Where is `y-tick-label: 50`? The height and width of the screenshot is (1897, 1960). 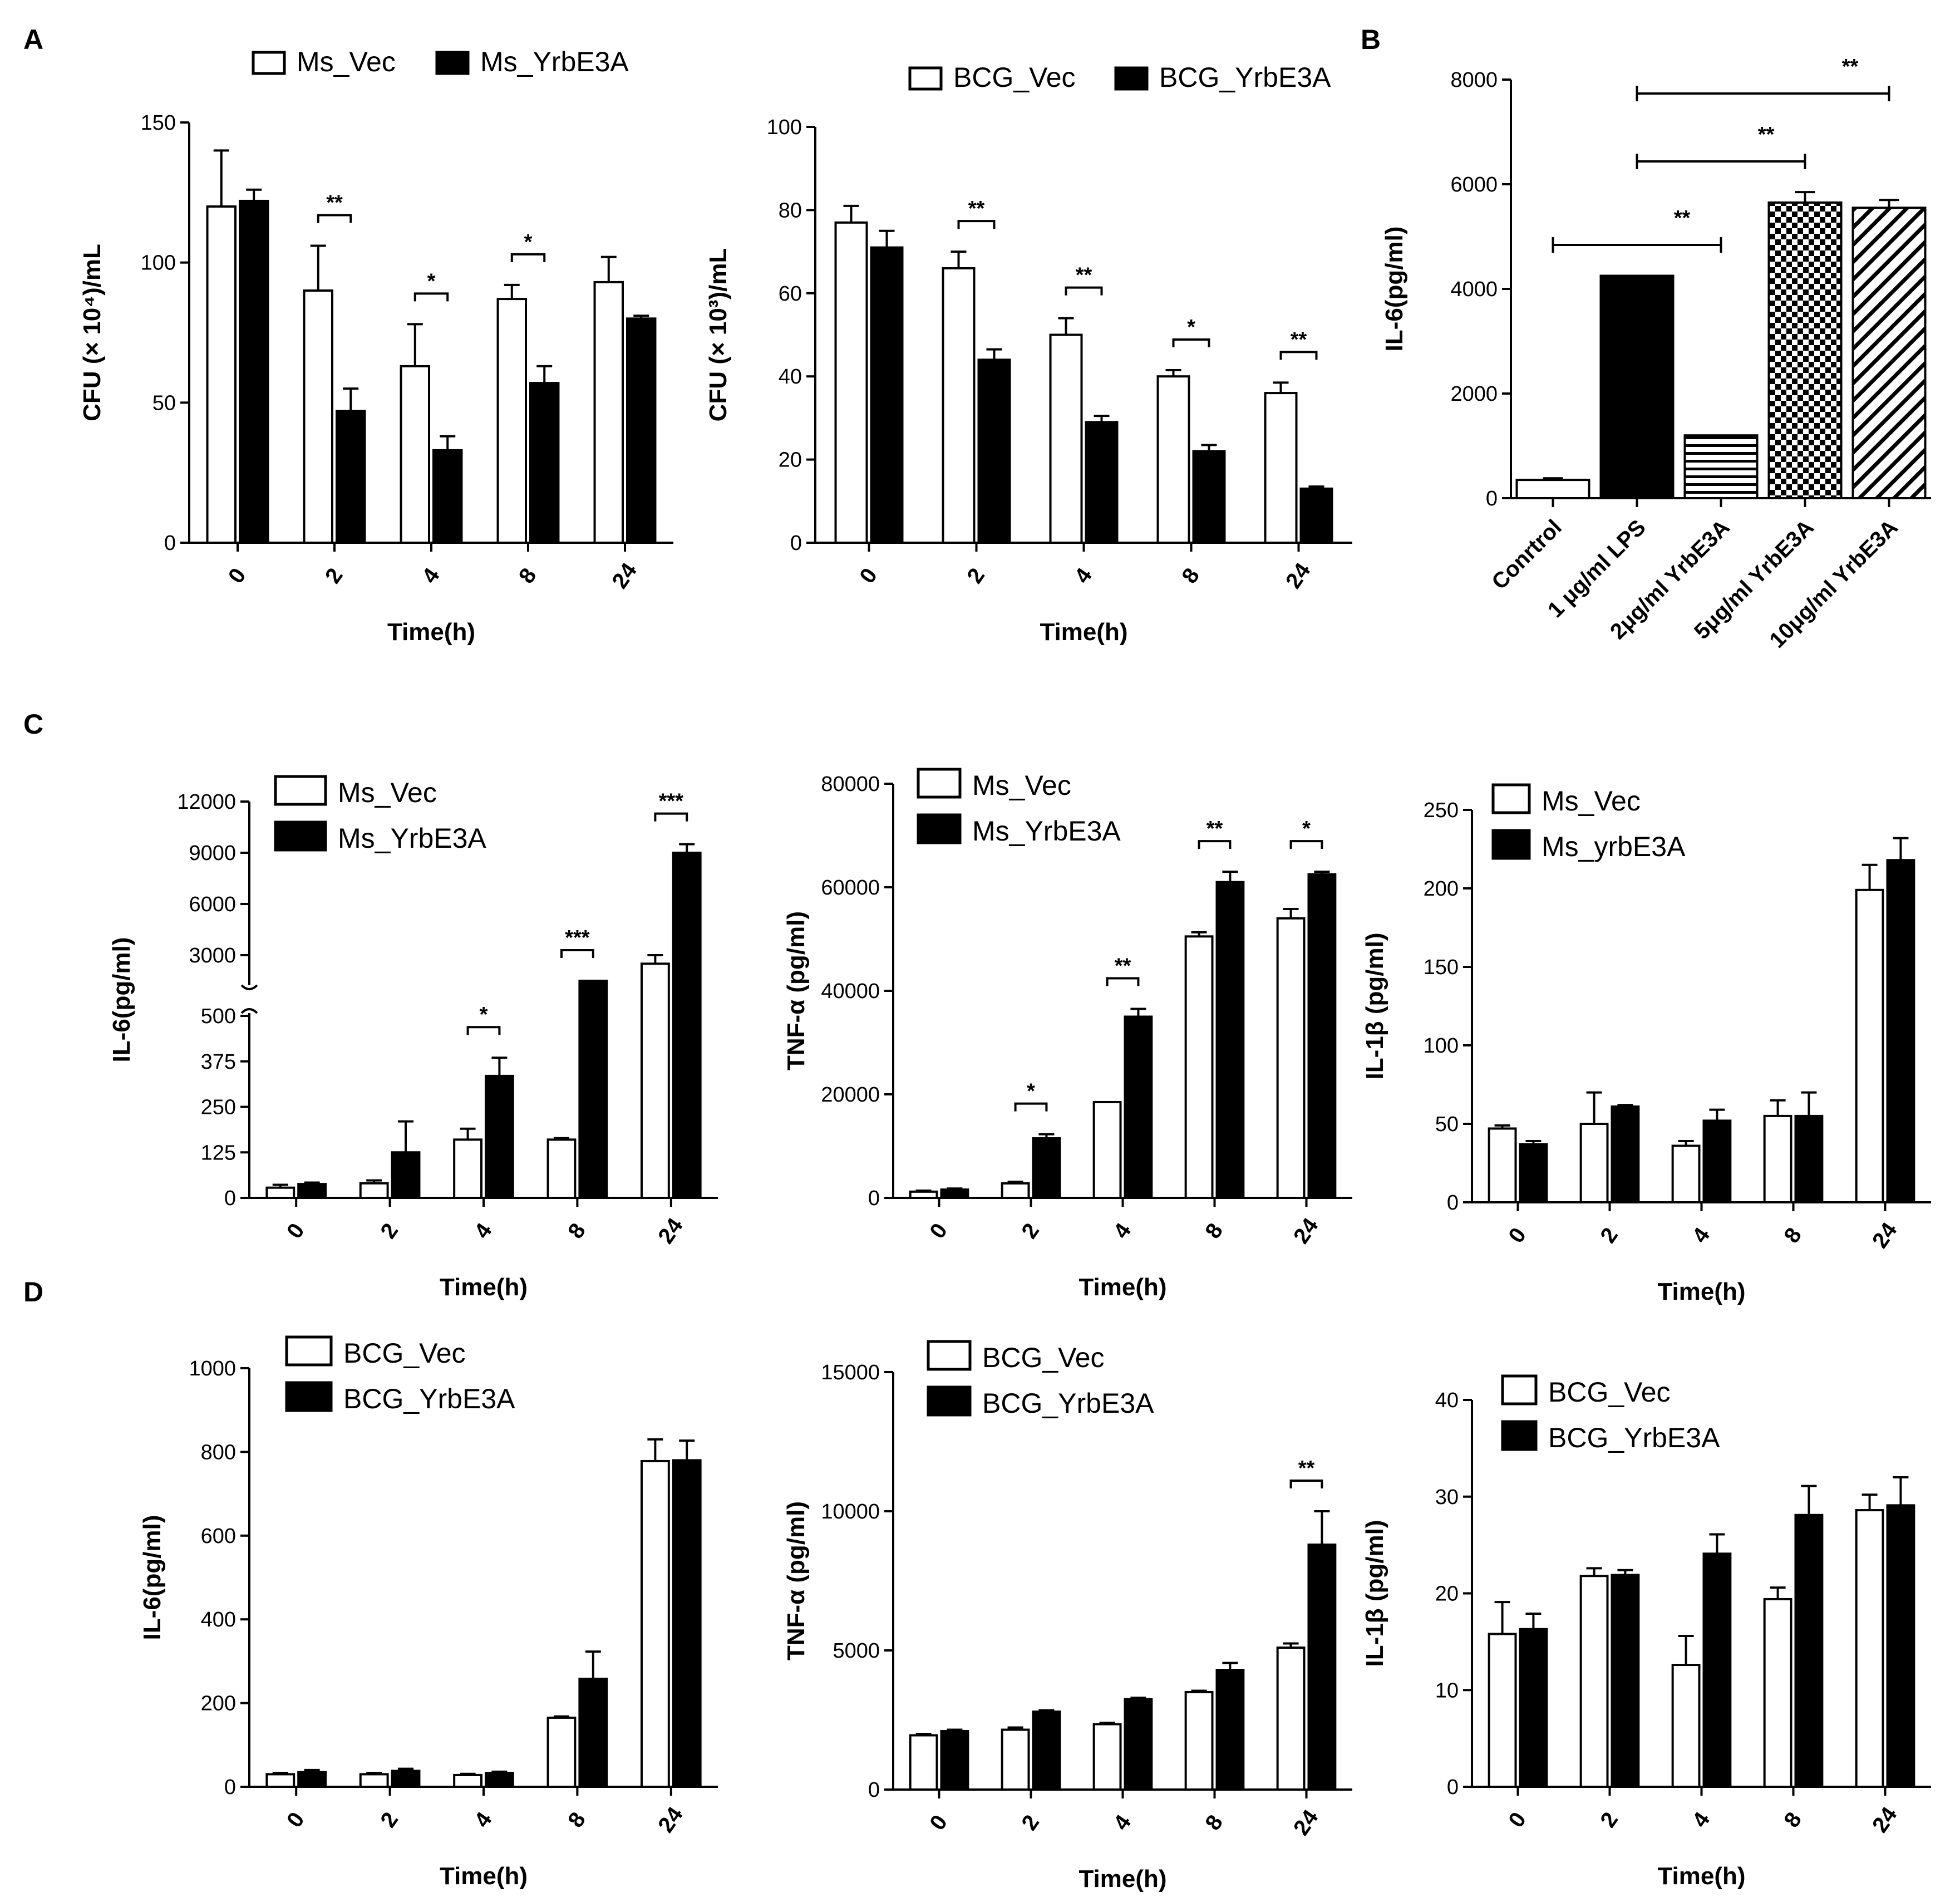 y-tick-label: 50 is located at coordinates (1447, 1124).